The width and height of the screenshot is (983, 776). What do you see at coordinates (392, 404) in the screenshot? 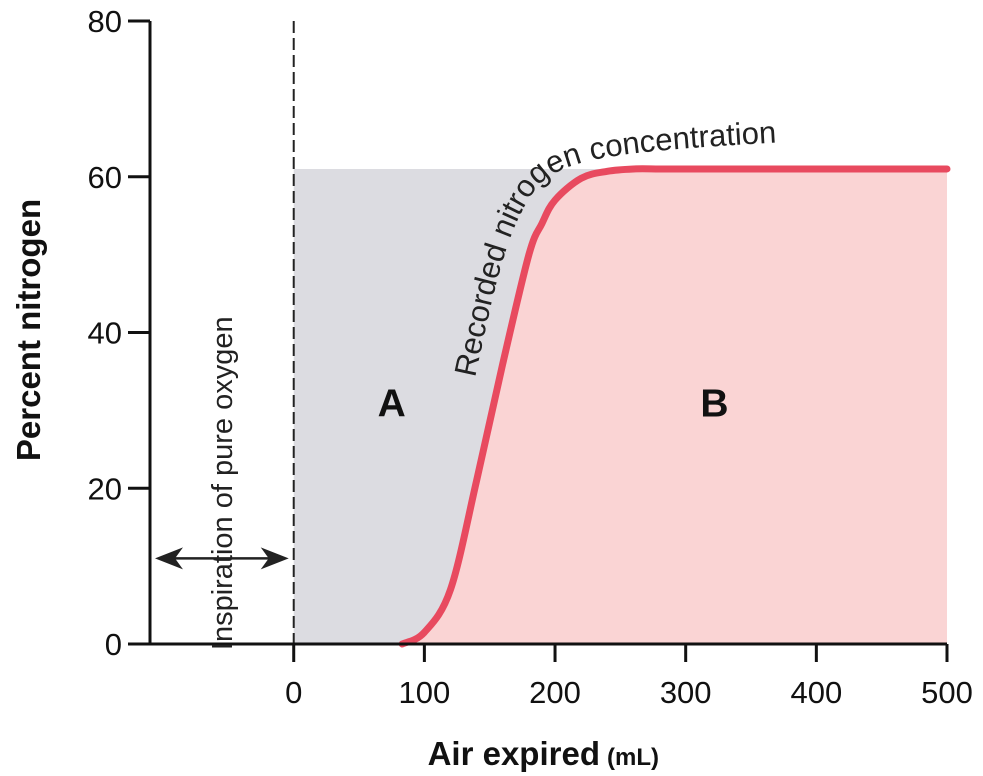
I see `region-a-label: A` at bounding box center [392, 404].